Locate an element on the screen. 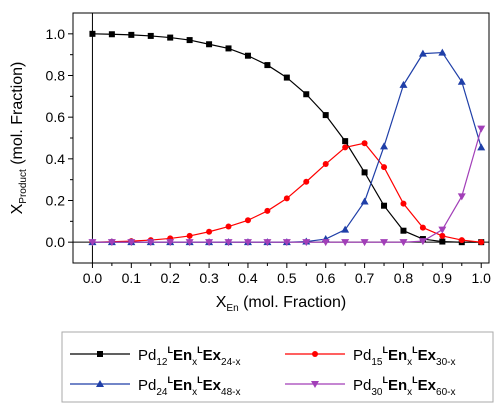  x-tick-label: 0.3 is located at coordinates (209, 278).